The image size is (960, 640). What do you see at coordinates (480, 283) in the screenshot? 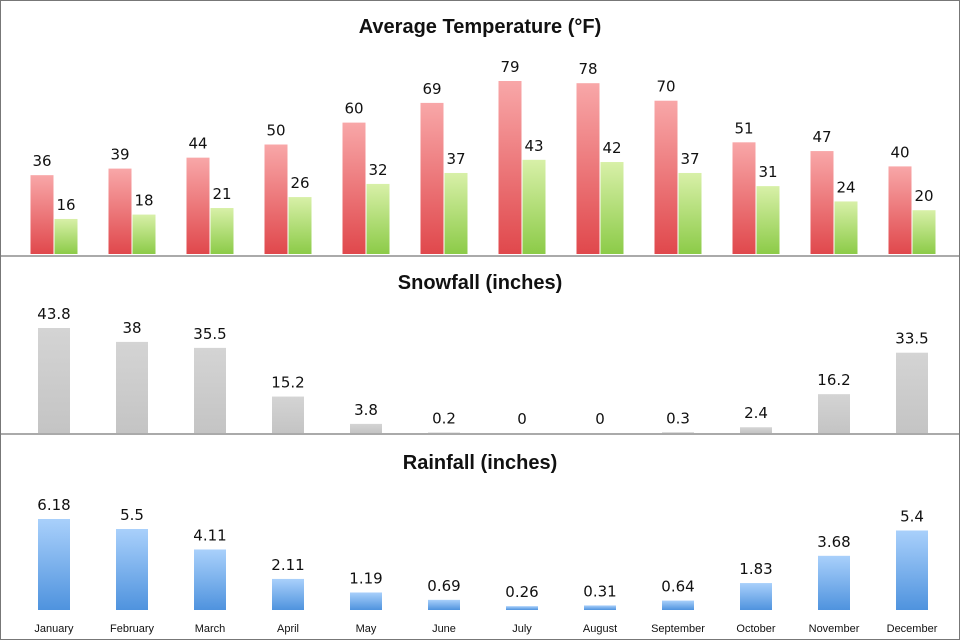
I see `snowfall-chart-title: Snowfall (inches)` at bounding box center [480, 283].